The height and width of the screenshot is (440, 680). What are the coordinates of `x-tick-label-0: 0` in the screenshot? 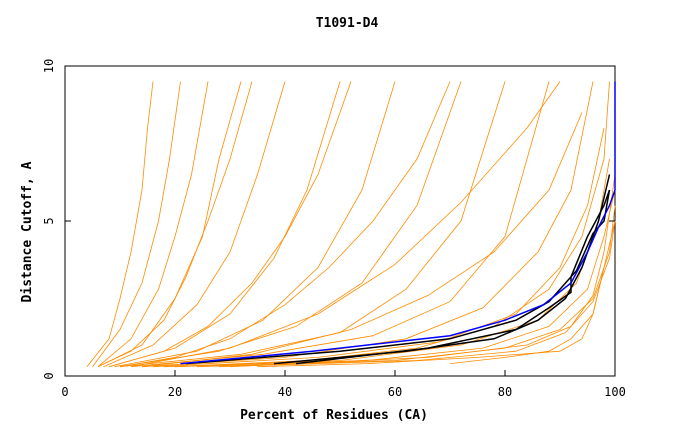 It's located at (64, 392).